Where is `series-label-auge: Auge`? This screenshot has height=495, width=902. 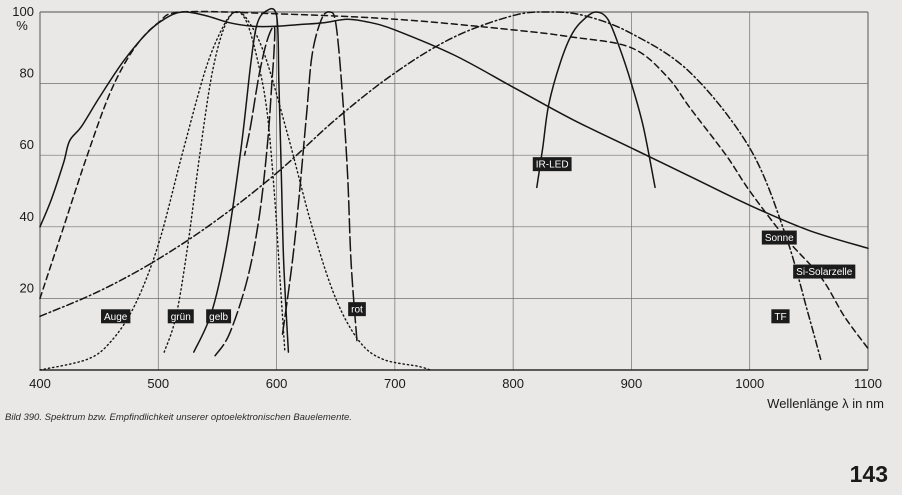
series-label-auge: Auge is located at coordinates (116, 316).